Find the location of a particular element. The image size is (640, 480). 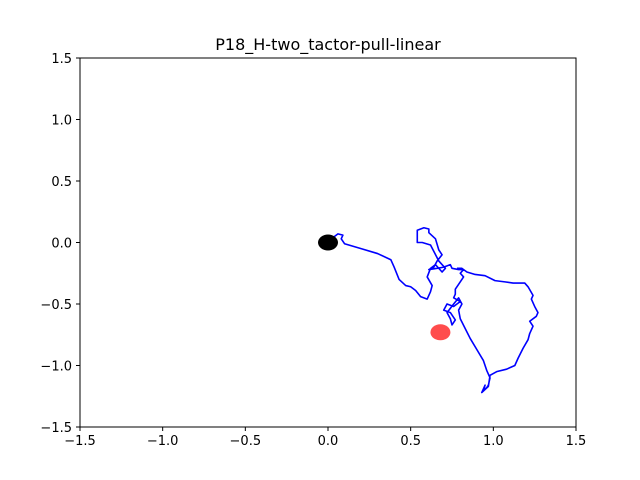

x-tick-label: −0.5 is located at coordinates (246, 441).